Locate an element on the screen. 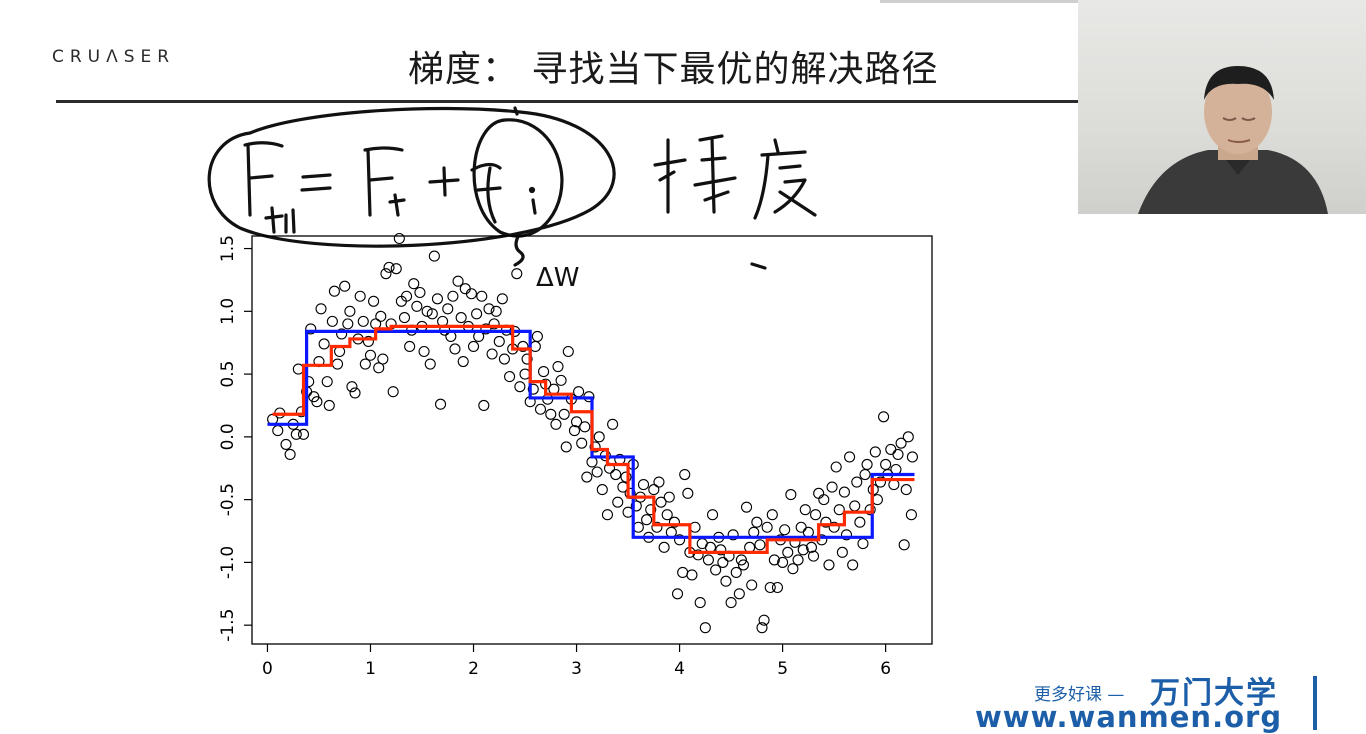 Image resolution: width=1366 pixels, height=734 pixels. x-tick-label: 3 is located at coordinates (576, 669).